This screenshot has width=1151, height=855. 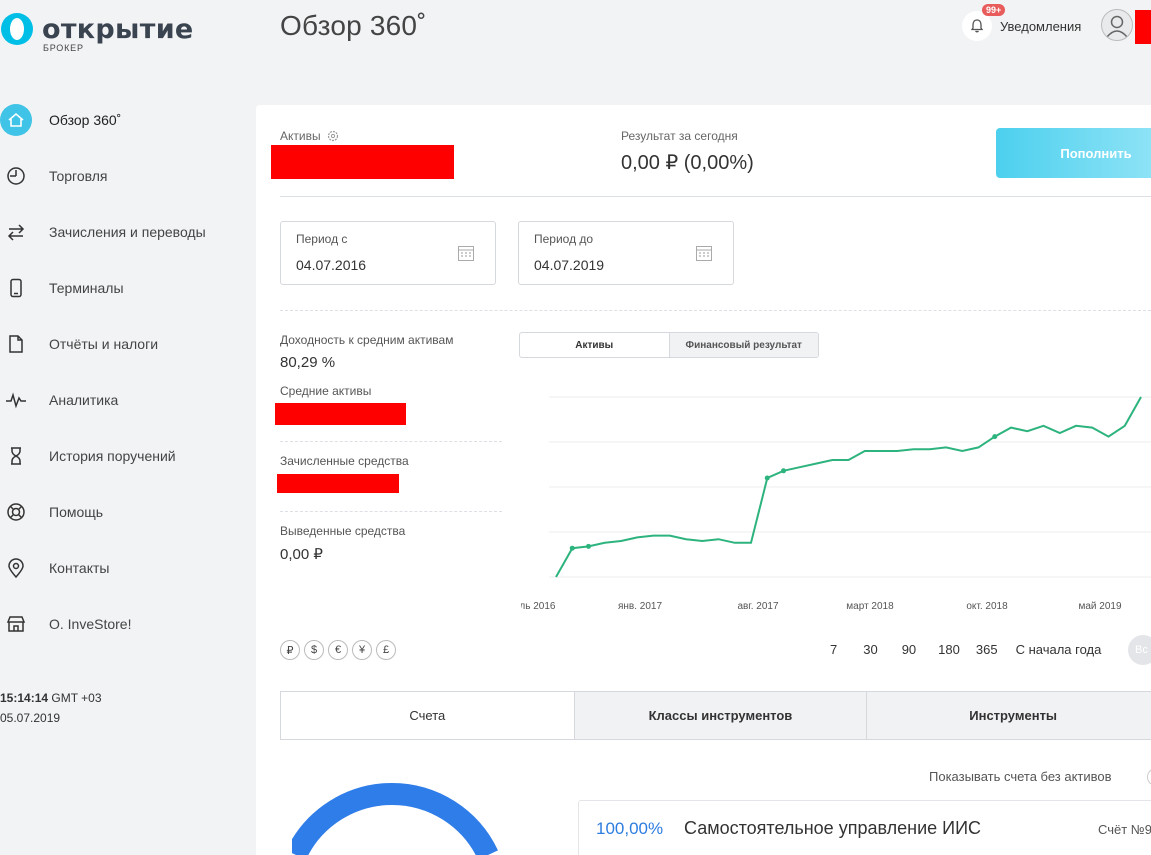 What do you see at coordinates (594, 345) in the screenshot?
I see `chart-mode-assets: Активы` at bounding box center [594, 345].